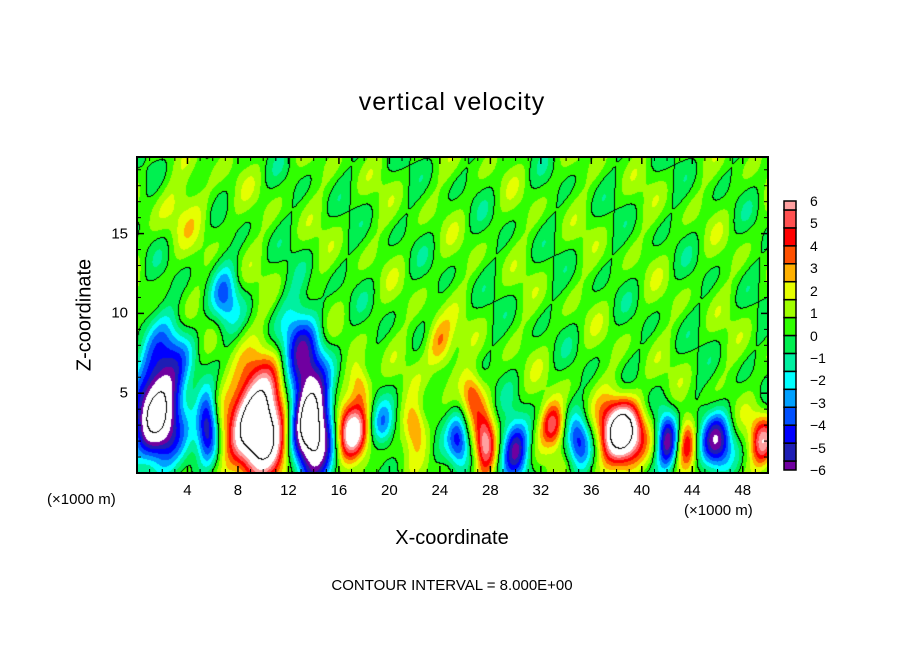  Describe the element at coordinates (490, 490) in the screenshot. I see `x-tick-label: 28` at that location.